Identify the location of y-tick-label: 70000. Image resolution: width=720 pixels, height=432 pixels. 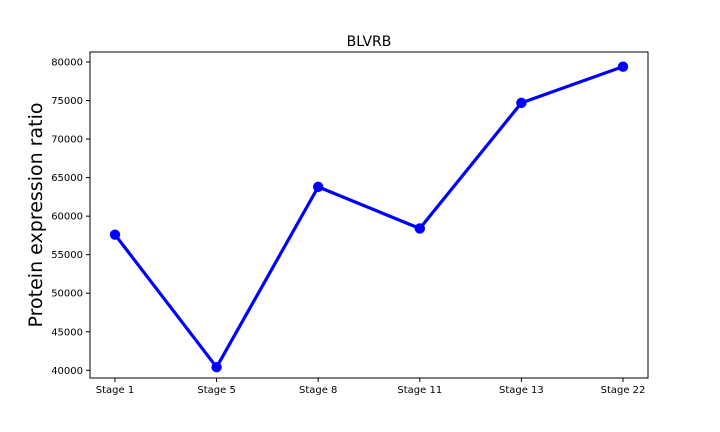
(67, 140).